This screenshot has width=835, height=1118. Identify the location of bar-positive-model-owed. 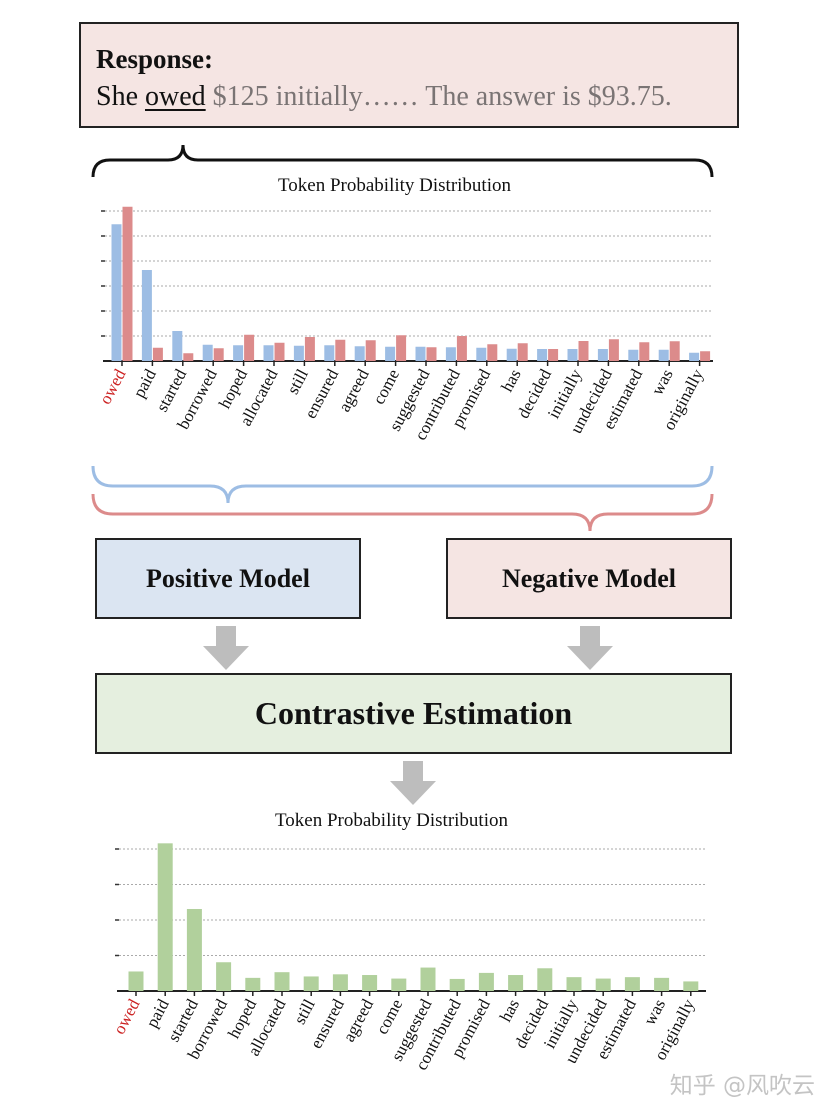
(116, 292).